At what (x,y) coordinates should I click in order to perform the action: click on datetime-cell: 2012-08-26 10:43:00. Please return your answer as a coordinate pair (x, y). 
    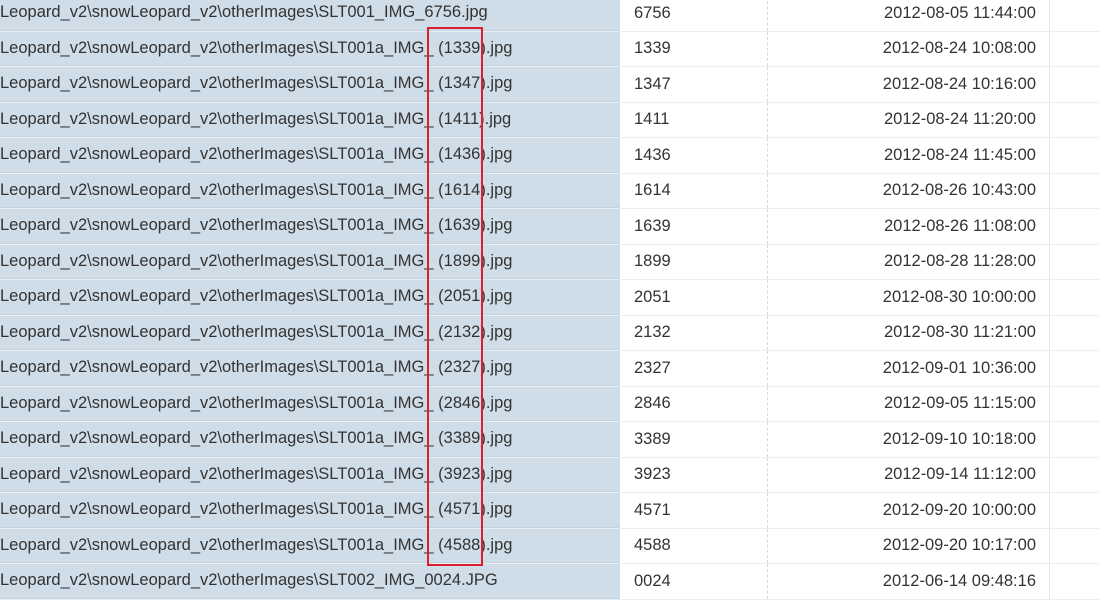
    Looking at the image, I should click on (909, 190).